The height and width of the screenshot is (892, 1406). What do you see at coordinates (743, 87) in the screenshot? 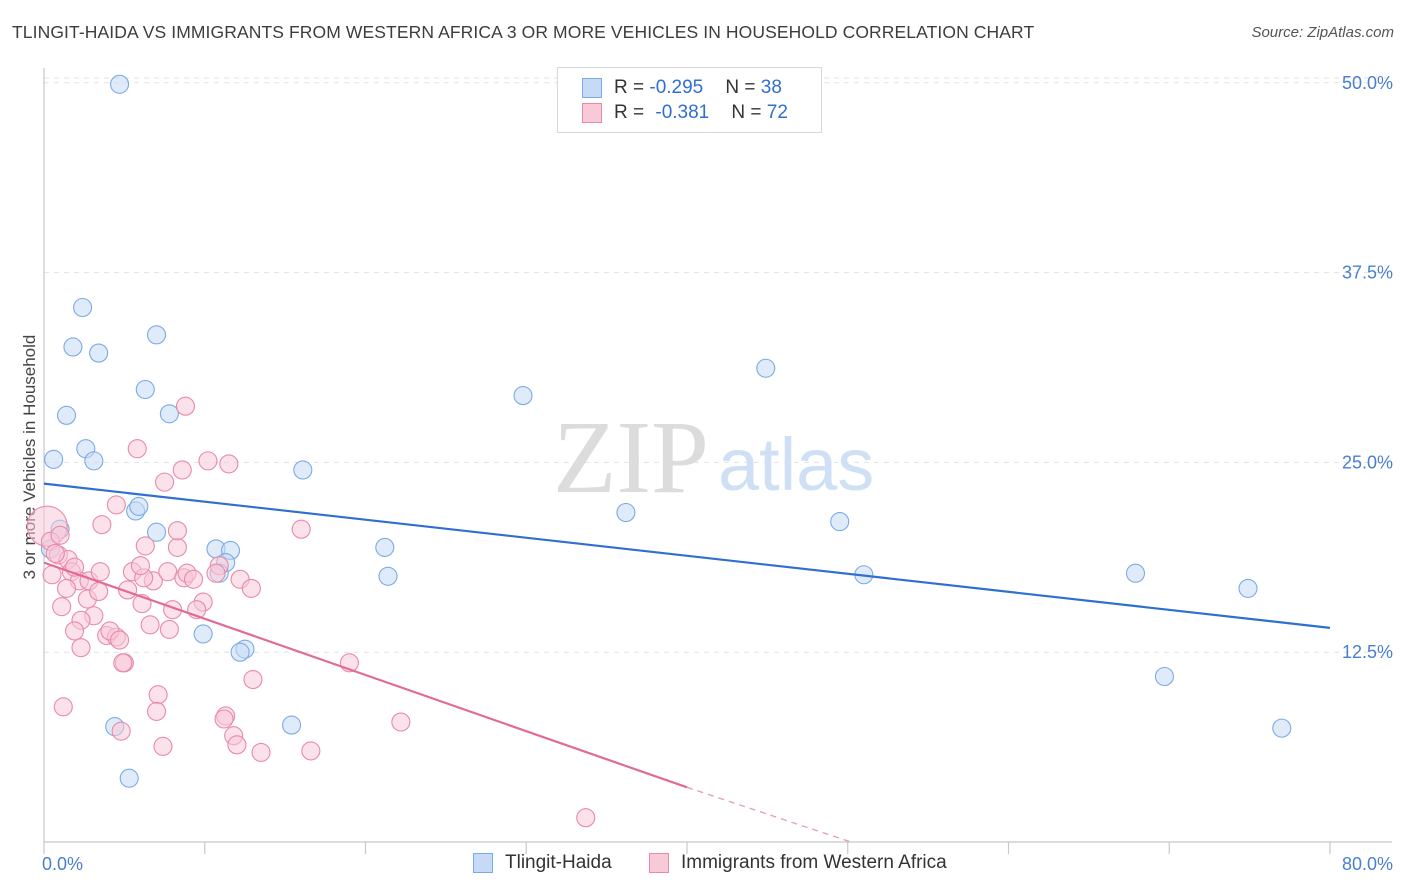
I see `legend-n-label: N =` at bounding box center [743, 87].